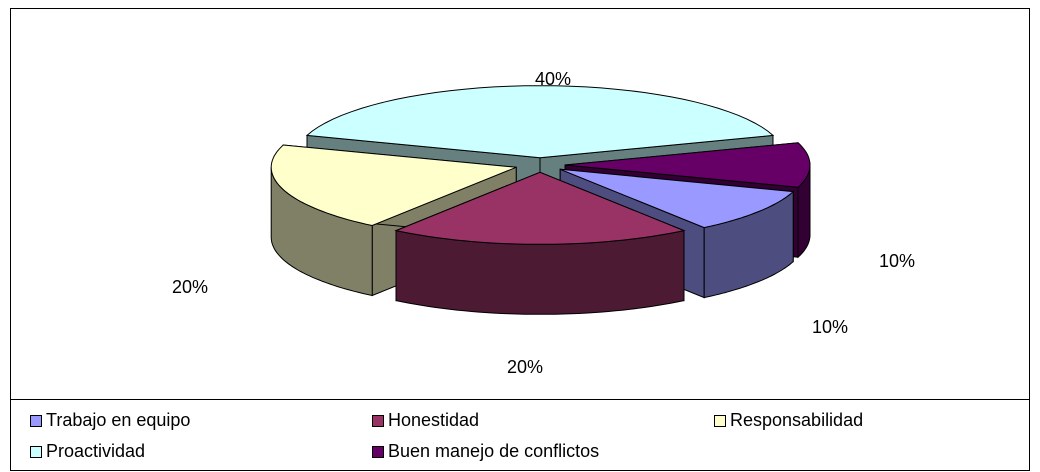  I want to click on legend-label: Trabajo en equipo, so click(118, 420).